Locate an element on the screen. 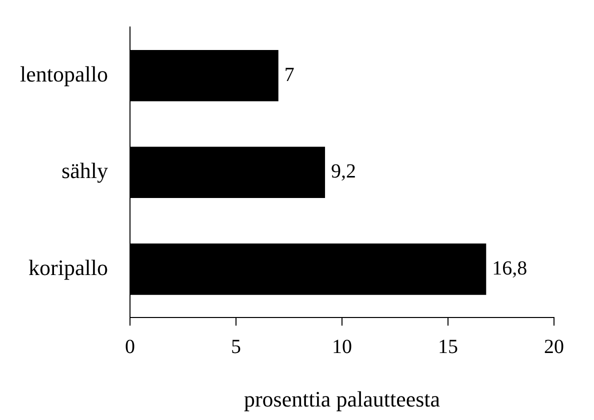  x-tick-label: 20 is located at coordinates (554, 347).